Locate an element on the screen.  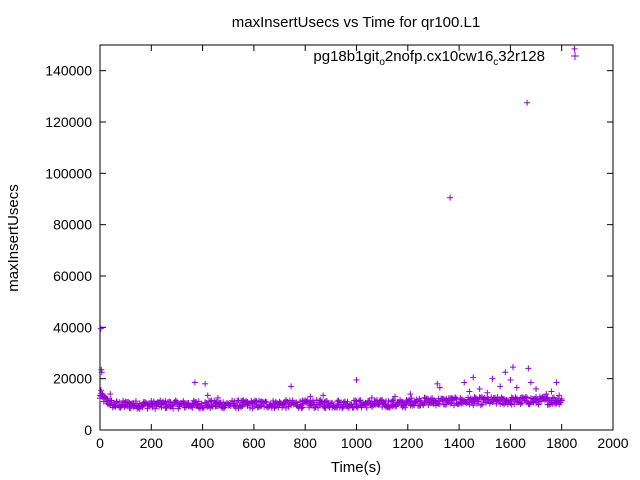
y-tick-label: 60000 is located at coordinates (72, 276).